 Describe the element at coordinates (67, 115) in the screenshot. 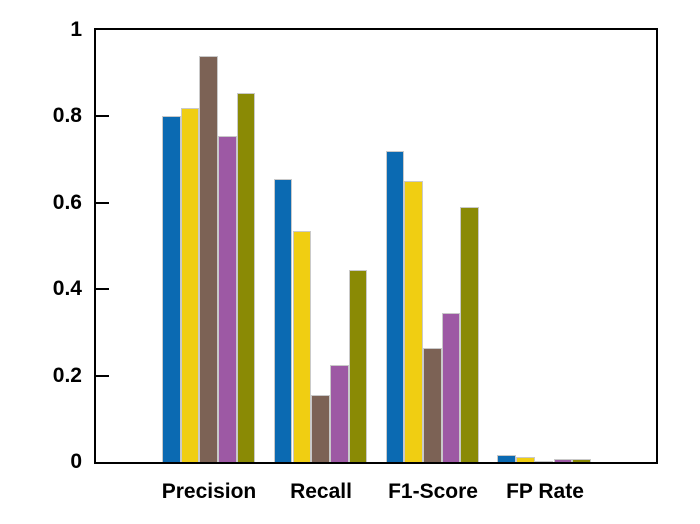

I see `y-tick-label-0_8: 0.8` at that location.